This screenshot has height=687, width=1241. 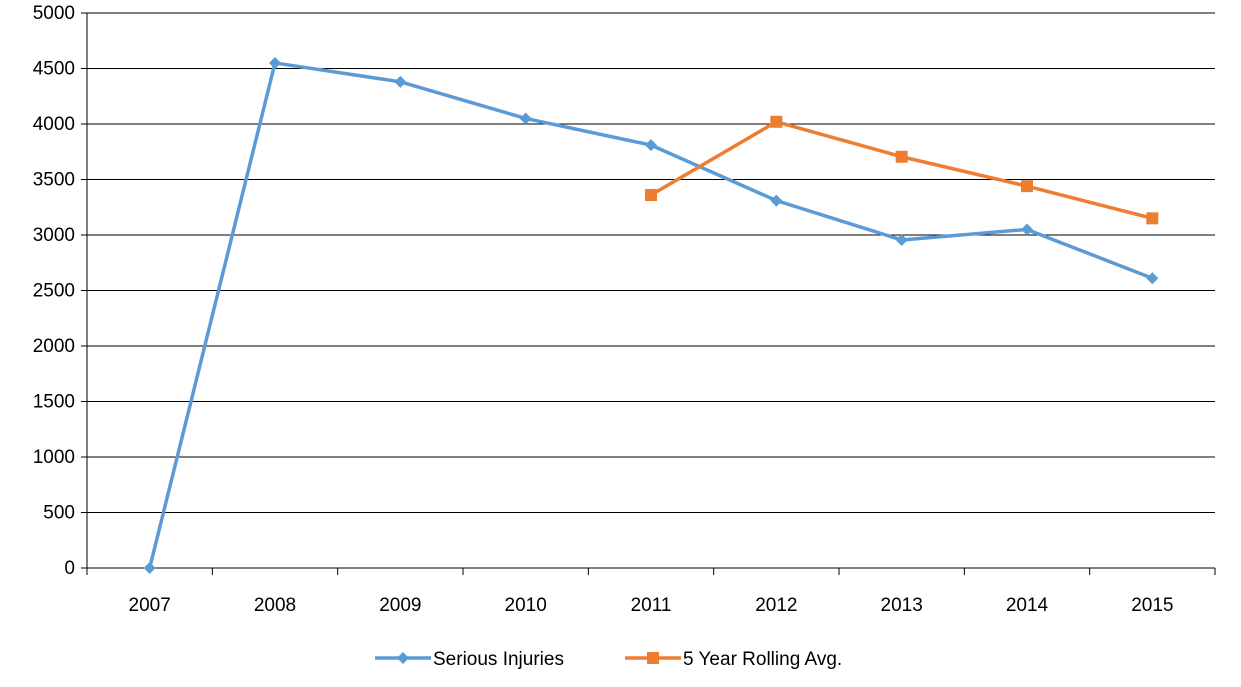 What do you see at coordinates (498, 659) in the screenshot?
I see `legend-label: Serious Injuries` at bounding box center [498, 659].